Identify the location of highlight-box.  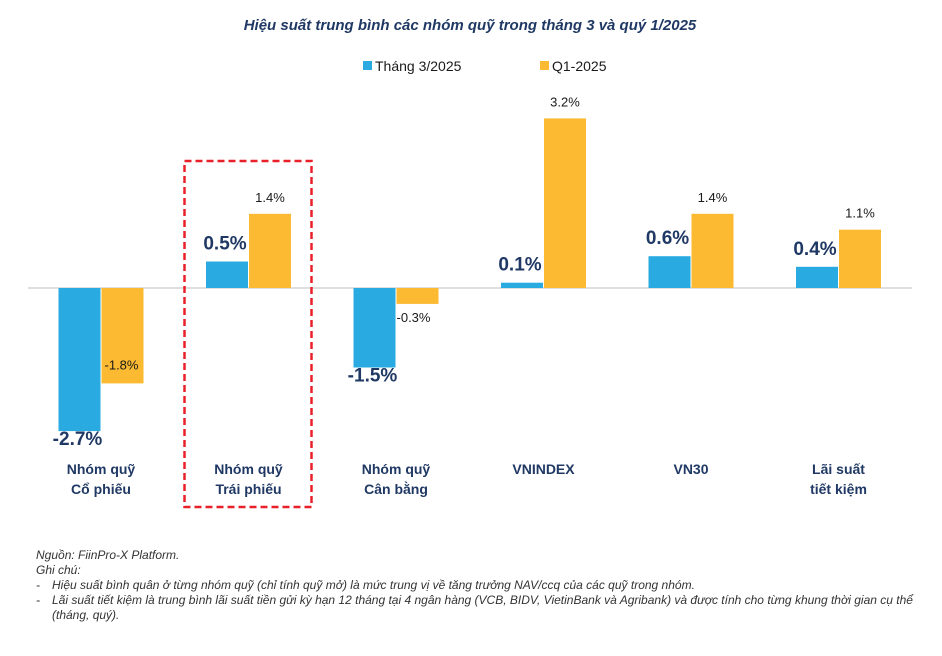
(248, 334).